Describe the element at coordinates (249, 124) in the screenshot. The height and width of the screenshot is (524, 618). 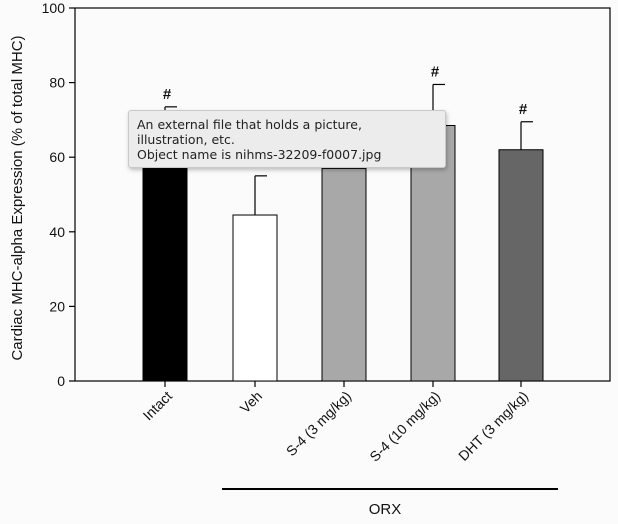
I see `tooltip-line-1: An external file that holds a picture,` at that location.